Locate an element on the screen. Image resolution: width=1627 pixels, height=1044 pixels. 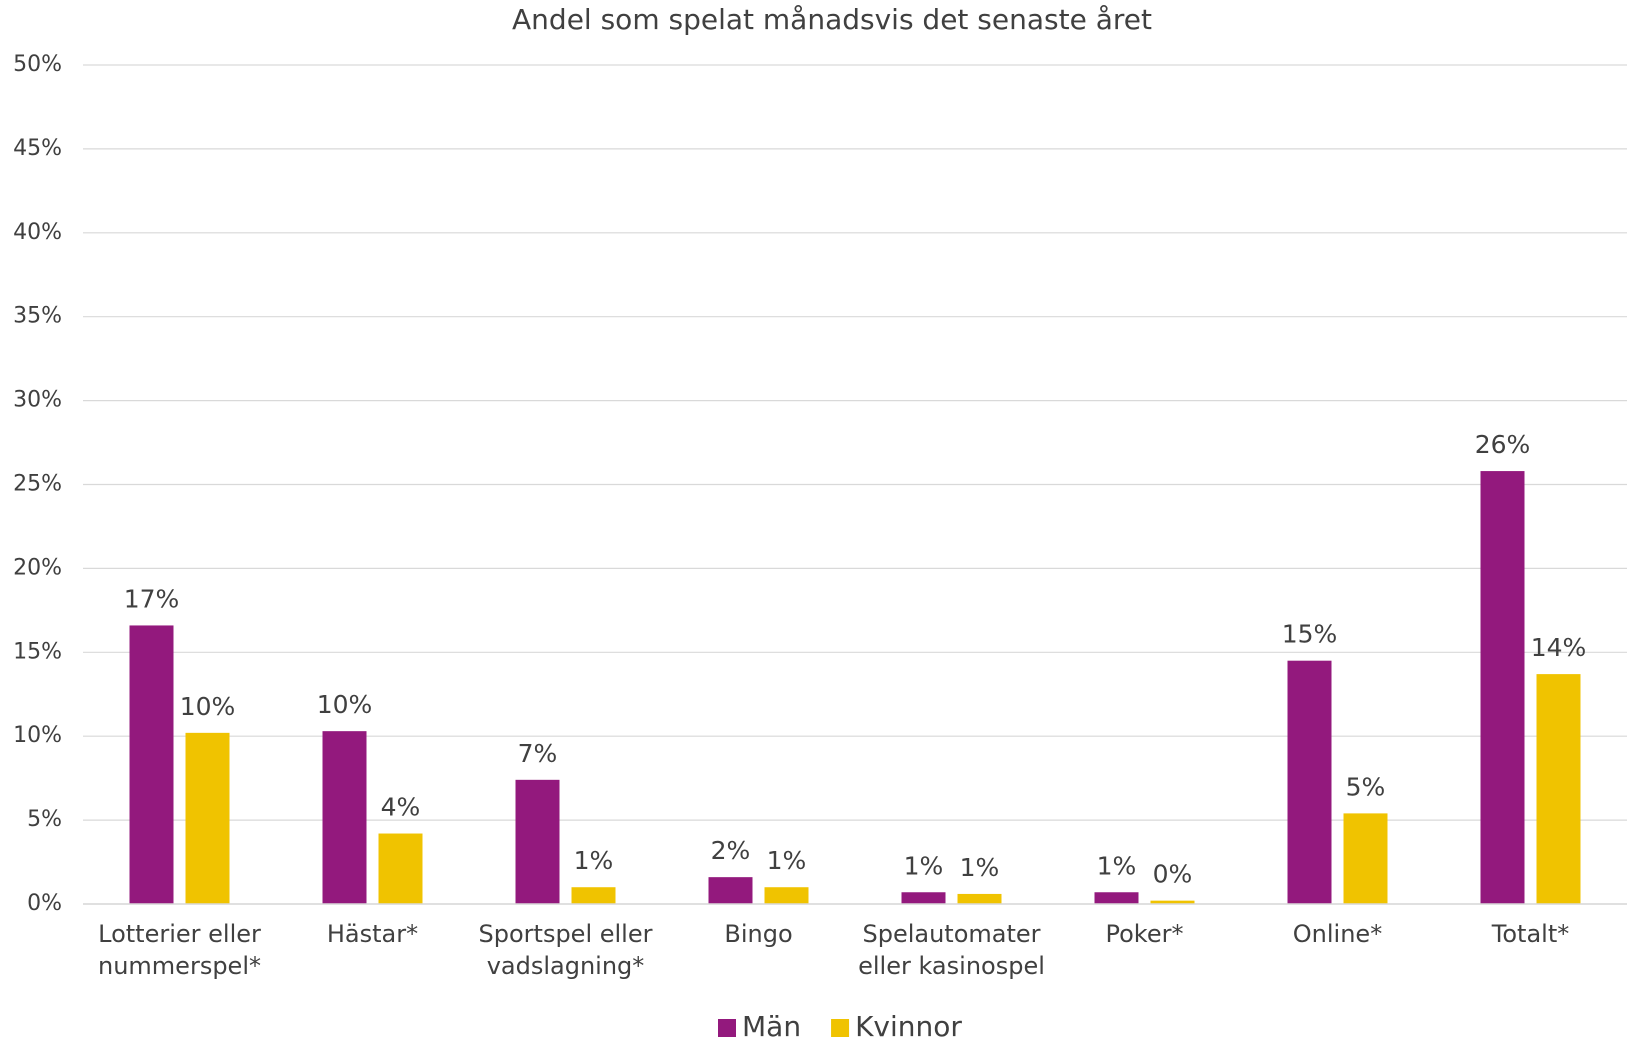
data-label: 26% is located at coordinates (1503, 444).